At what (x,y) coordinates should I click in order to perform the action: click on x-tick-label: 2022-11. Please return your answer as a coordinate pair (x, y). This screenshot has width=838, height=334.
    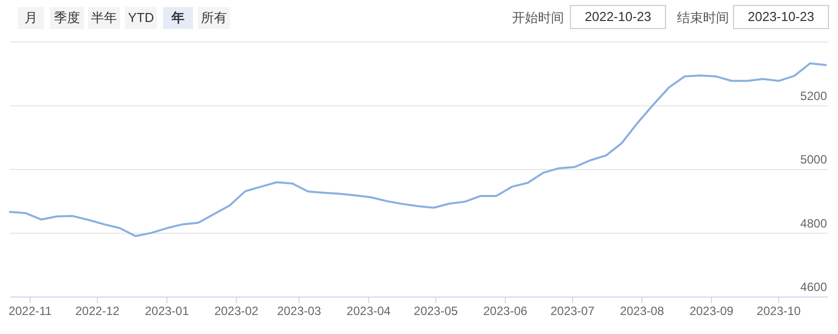
    Looking at the image, I should click on (30, 311).